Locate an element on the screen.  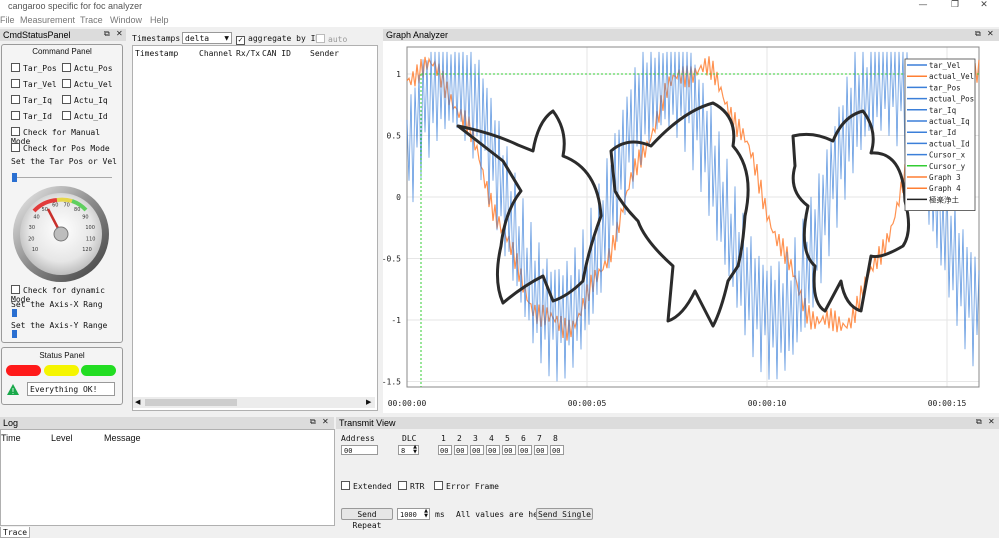
legend-item: actual_Id is located at coordinates (949, 143).